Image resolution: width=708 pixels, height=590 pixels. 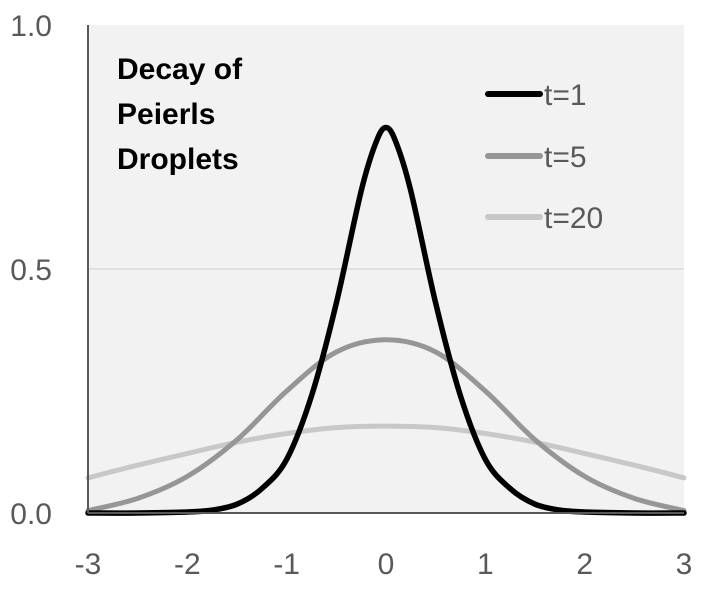 What do you see at coordinates (573, 218) in the screenshot?
I see `legend-label: t=20` at bounding box center [573, 218].